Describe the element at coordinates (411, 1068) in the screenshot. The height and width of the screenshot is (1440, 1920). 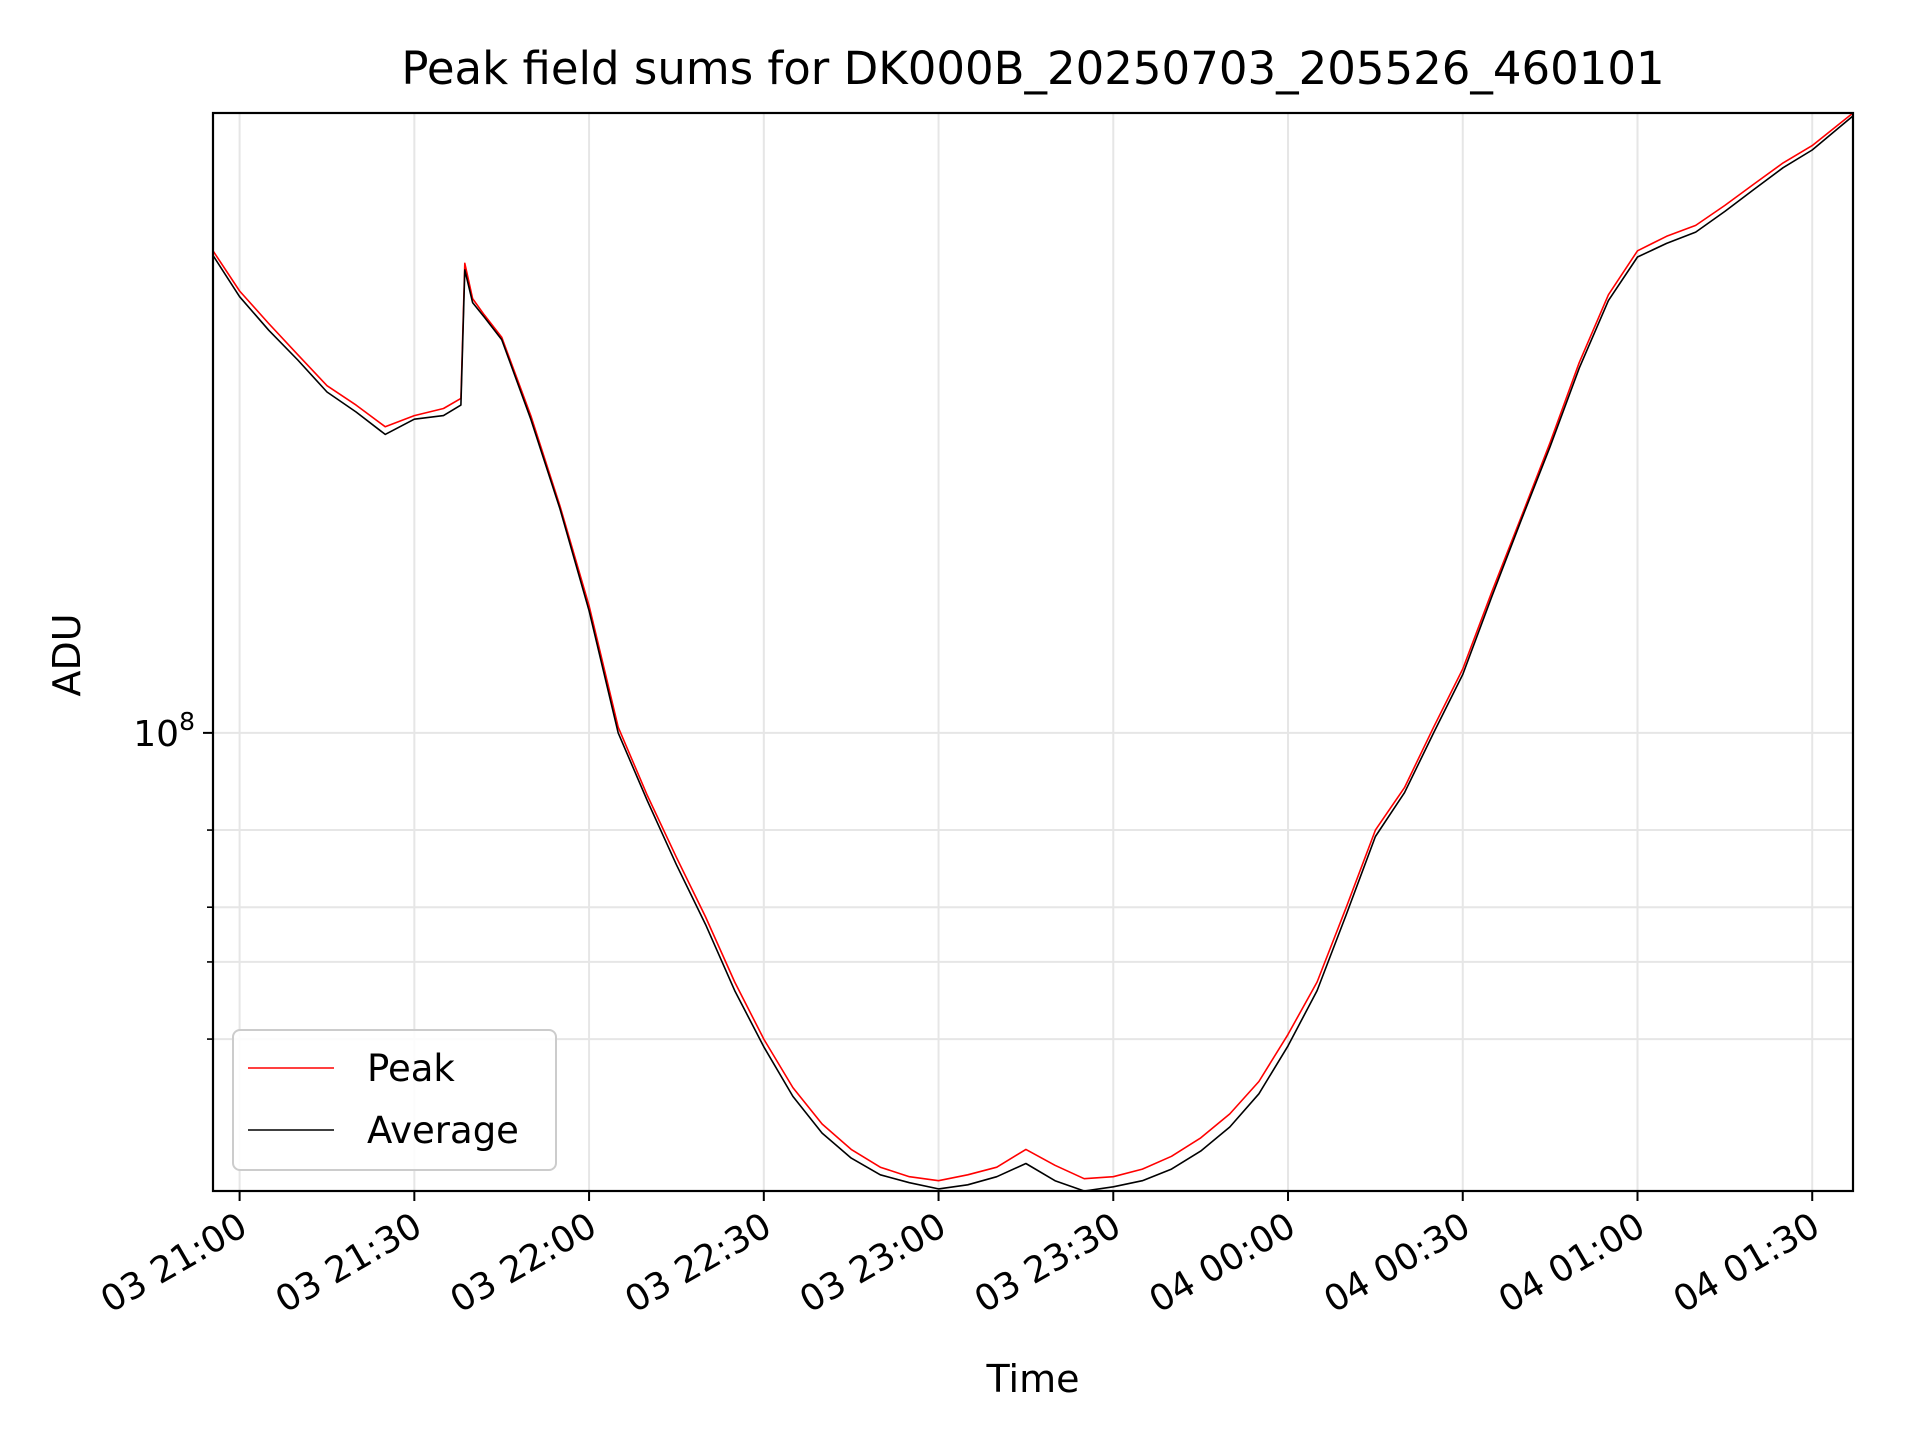
I see `legend-label-peak: Peak` at that location.